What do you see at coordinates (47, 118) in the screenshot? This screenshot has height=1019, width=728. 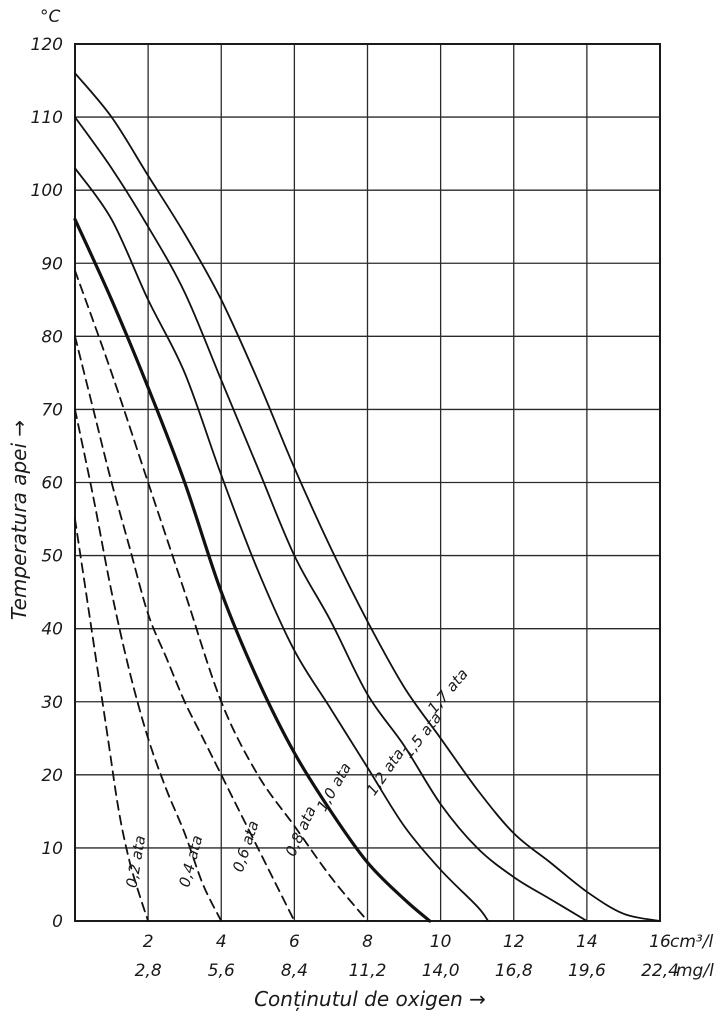 I see `y-tick-label: 110` at bounding box center [47, 118].